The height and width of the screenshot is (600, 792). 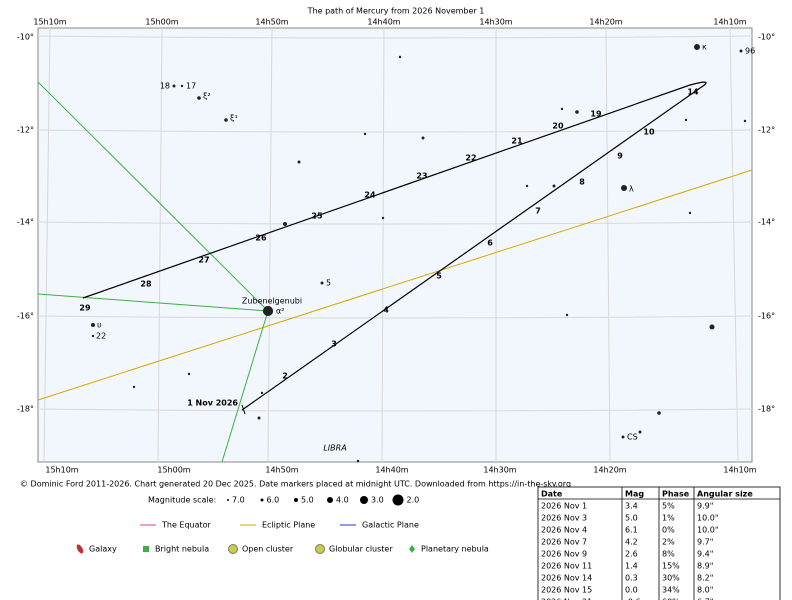 What do you see at coordinates (566, 578) in the screenshot?
I see `table-cell: 2026 Nov 14` at bounding box center [566, 578].